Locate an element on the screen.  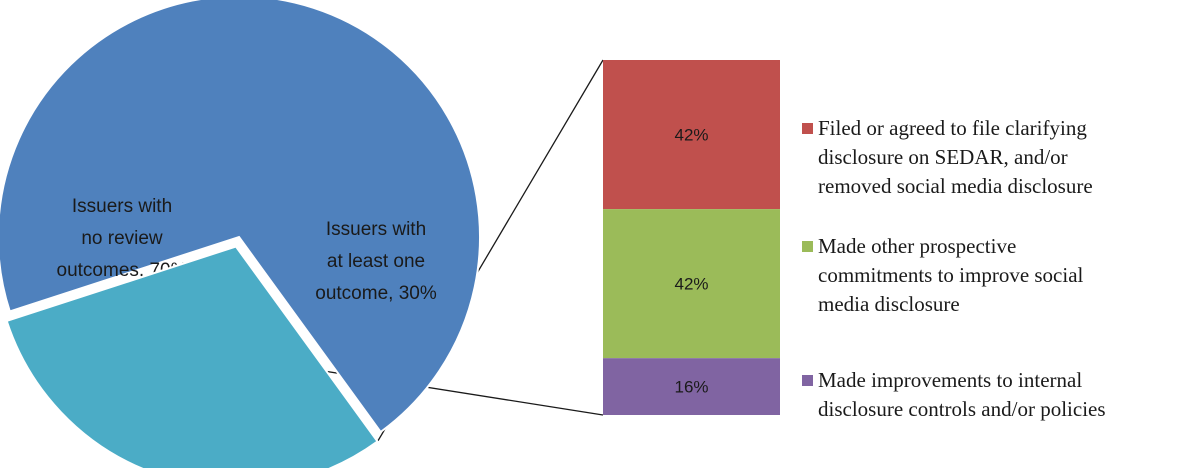
bar-segment-label-2: 42% is located at coordinates (691, 284).